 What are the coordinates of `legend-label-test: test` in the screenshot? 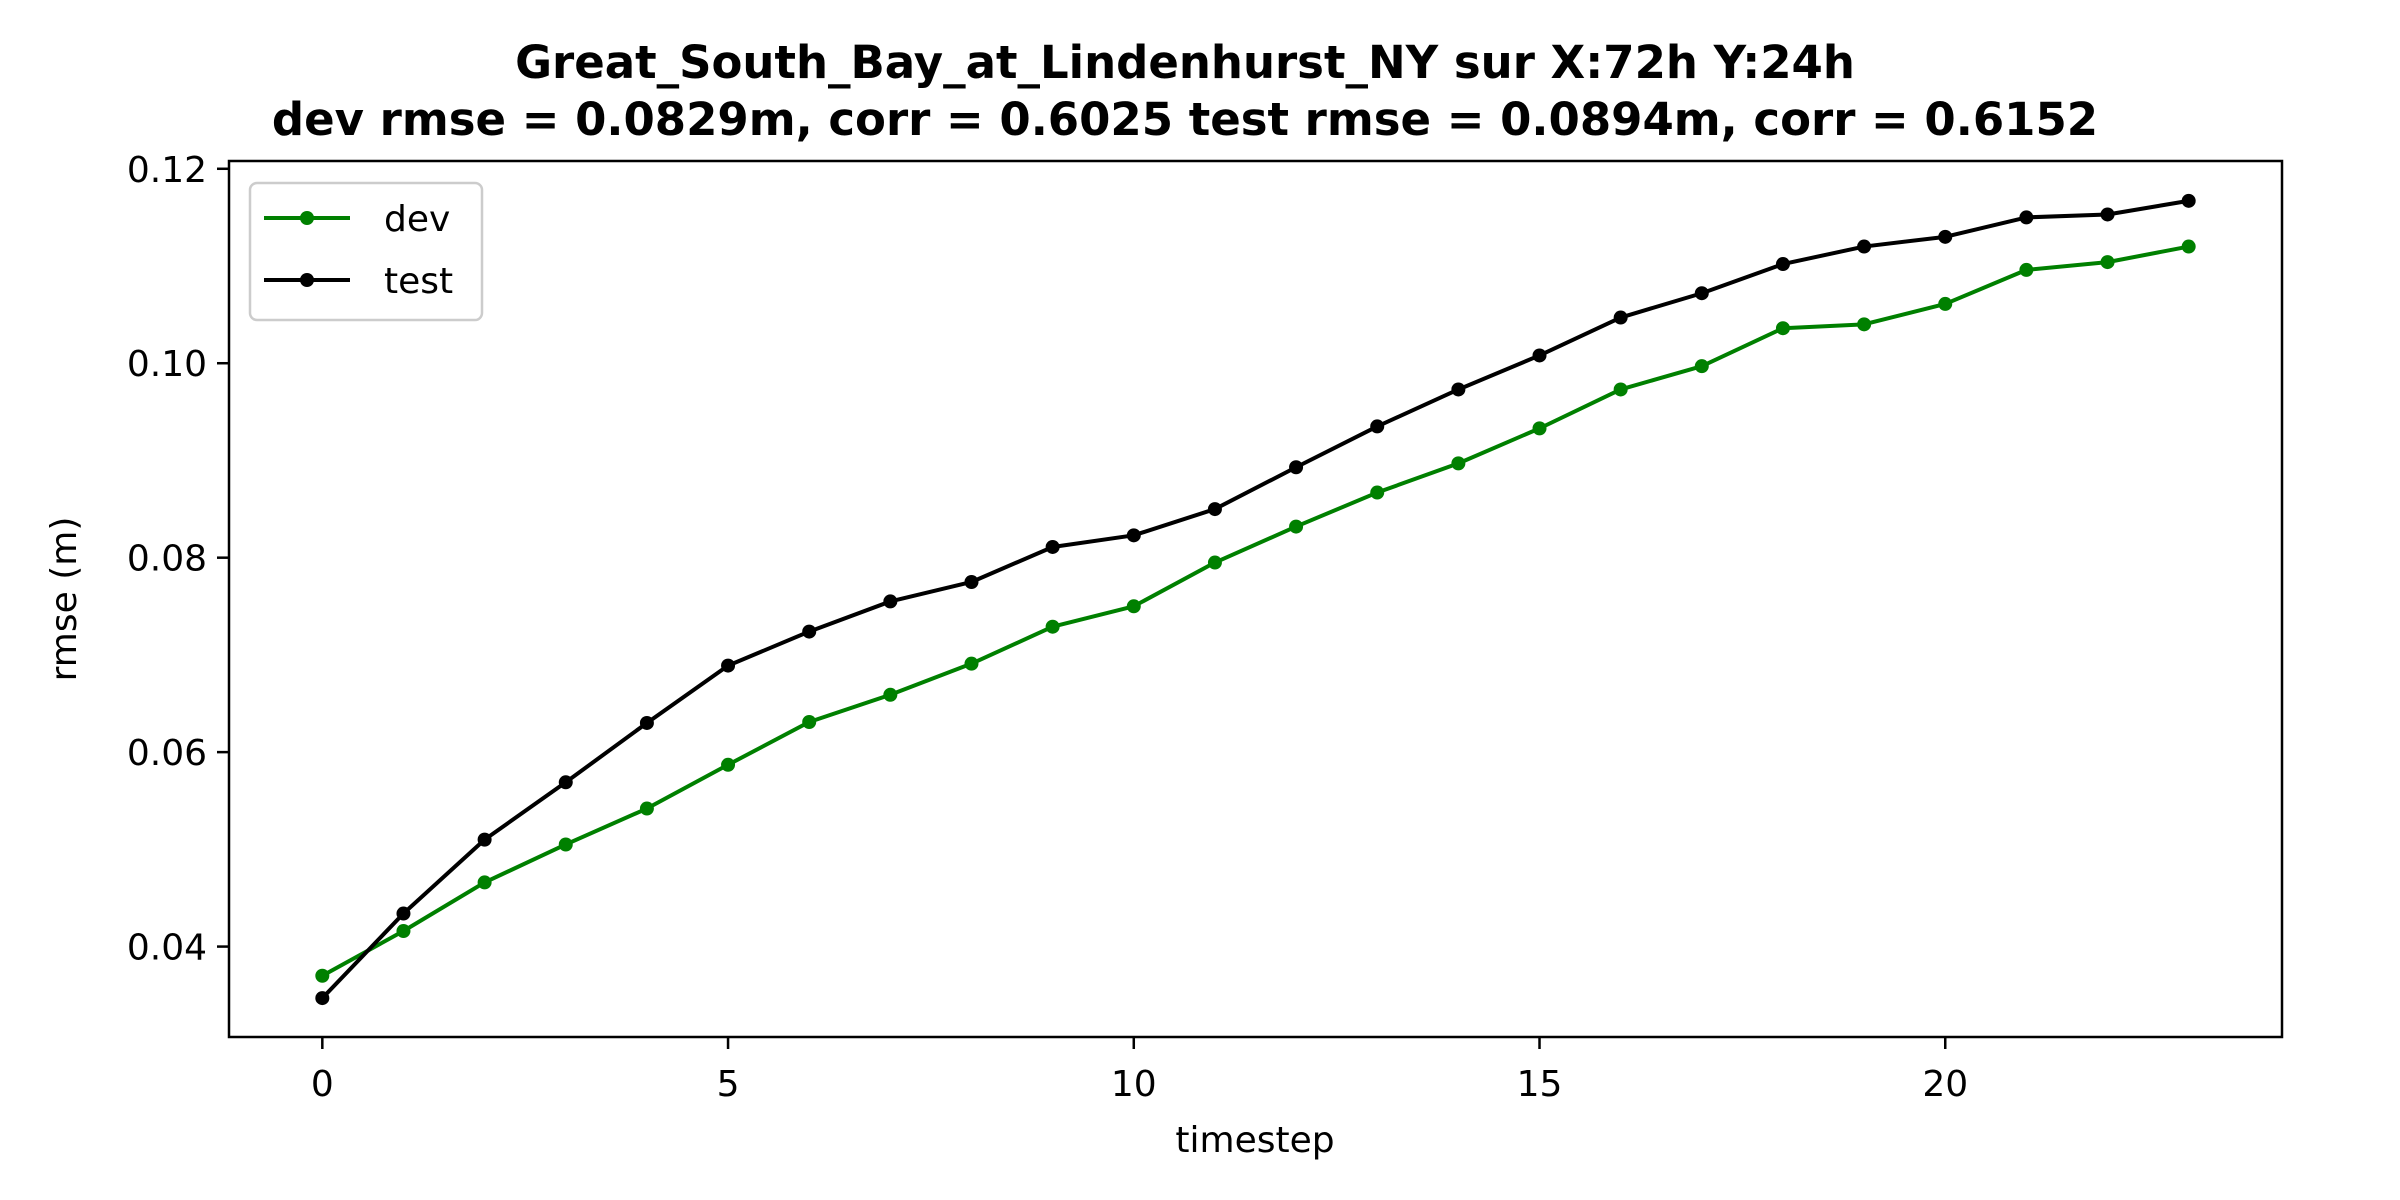 It's located at (418, 281).